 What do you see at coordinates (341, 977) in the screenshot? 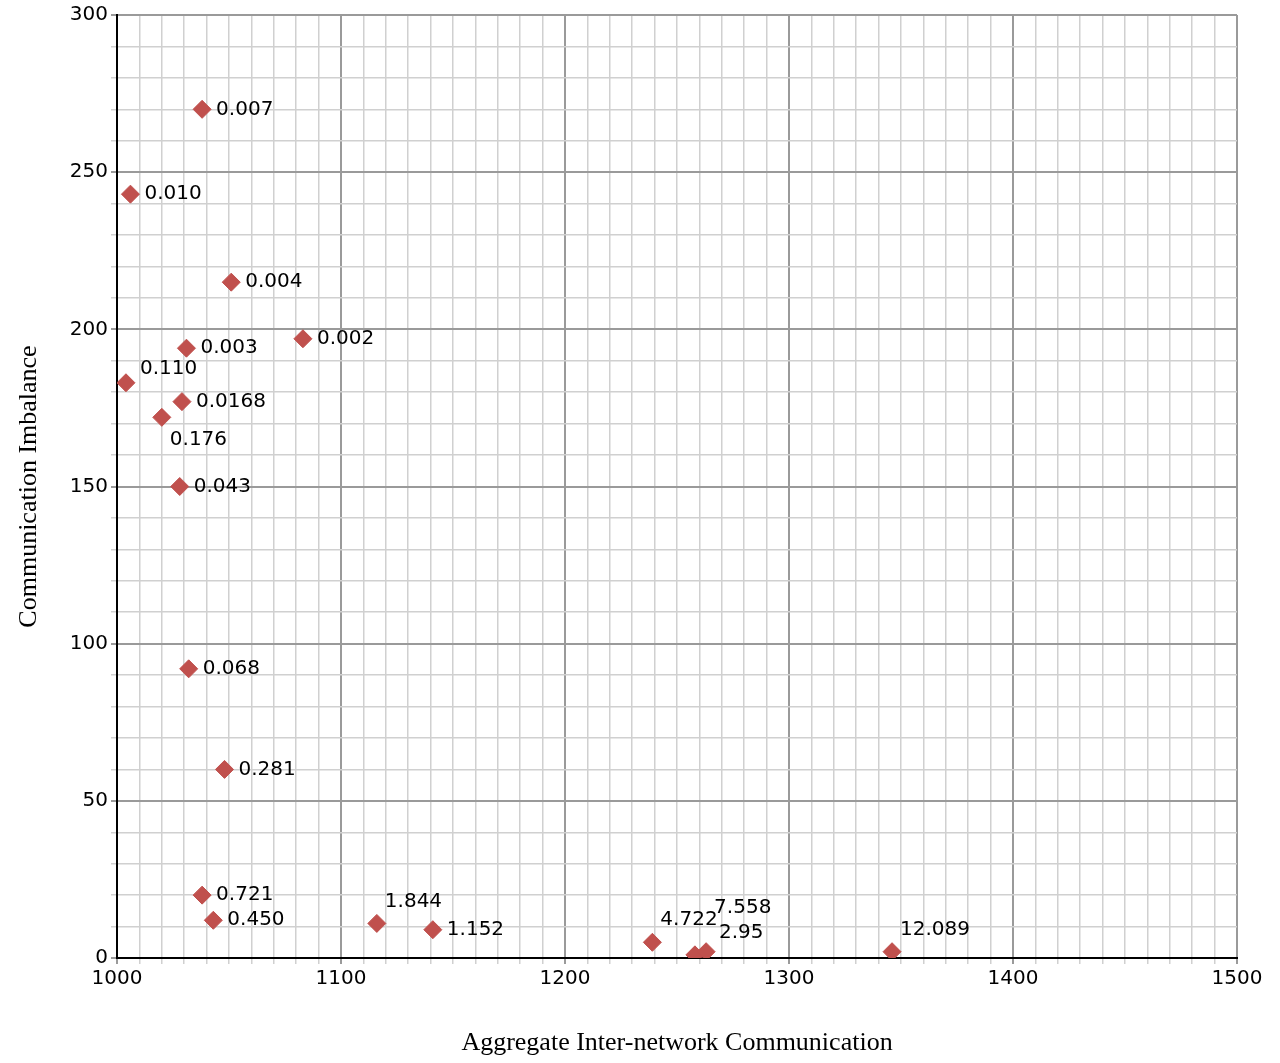
I see `x-tick-label: 1100` at bounding box center [341, 977].